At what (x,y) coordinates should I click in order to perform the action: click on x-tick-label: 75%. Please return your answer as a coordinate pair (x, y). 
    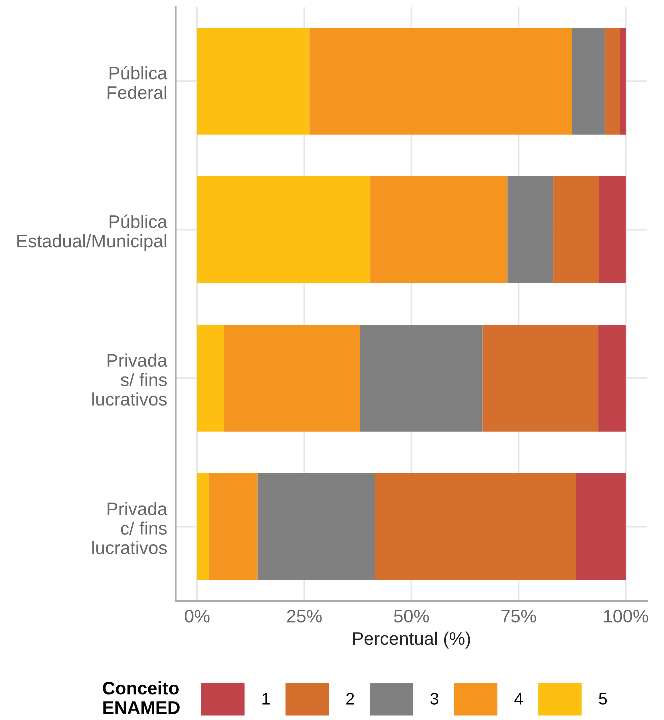
    Looking at the image, I should click on (519, 616).